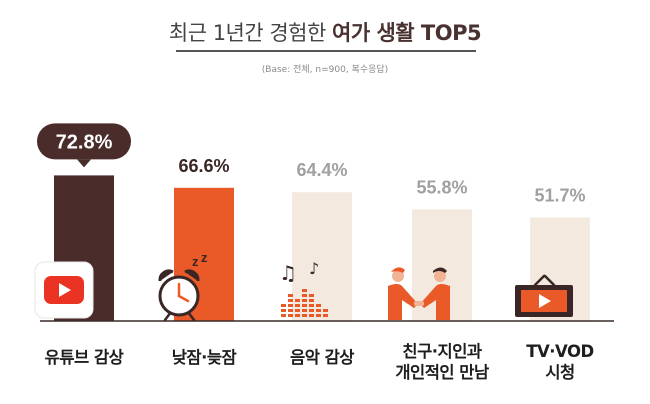 The height and width of the screenshot is (404, 650). Describe the element at coordinates (325, 70) in the screenshot. I see `base-note: (Base: 전체, n=900, 복수응답)` at that location.